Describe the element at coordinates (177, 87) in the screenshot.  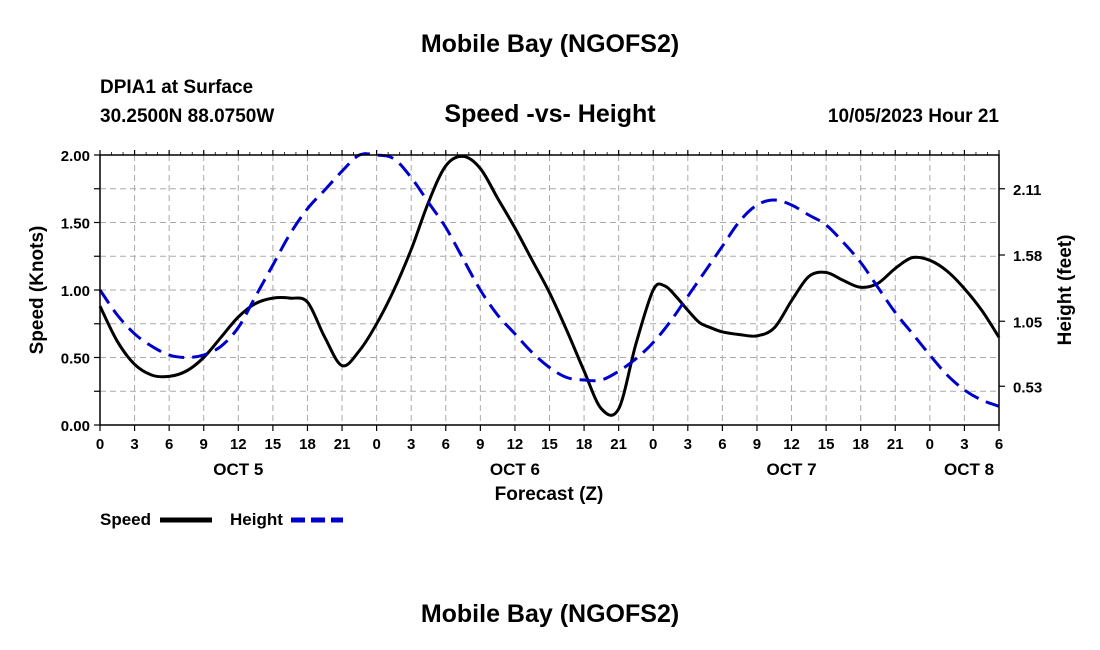
I see `station-label: DPIA1 at Surface` at that location.